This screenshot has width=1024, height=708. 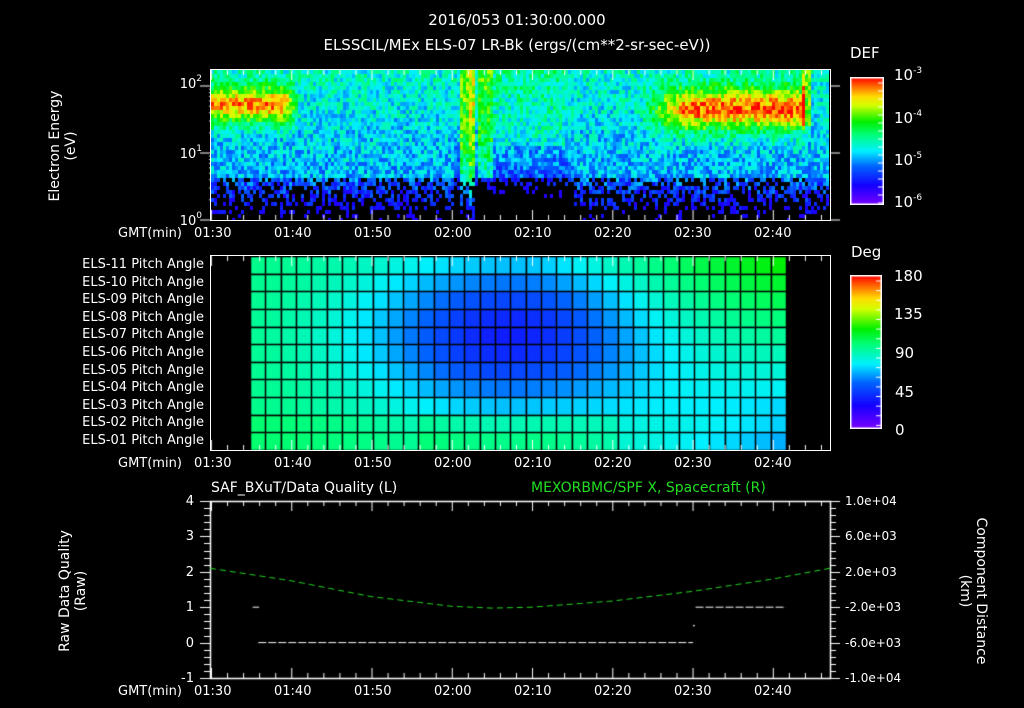 I want to click on def-colorbar-title: DEF, so click(x=865, y=53).